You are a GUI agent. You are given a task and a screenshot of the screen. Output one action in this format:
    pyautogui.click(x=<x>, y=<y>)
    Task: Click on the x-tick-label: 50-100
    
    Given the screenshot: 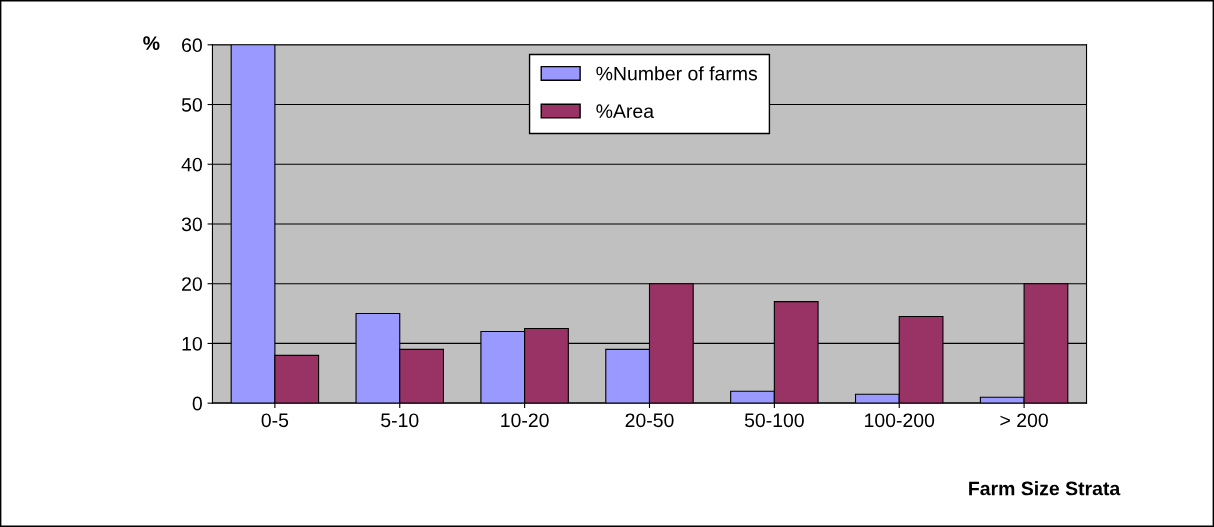 What is the action you would take?
    pyautogui.click(x=774, y=420)
    